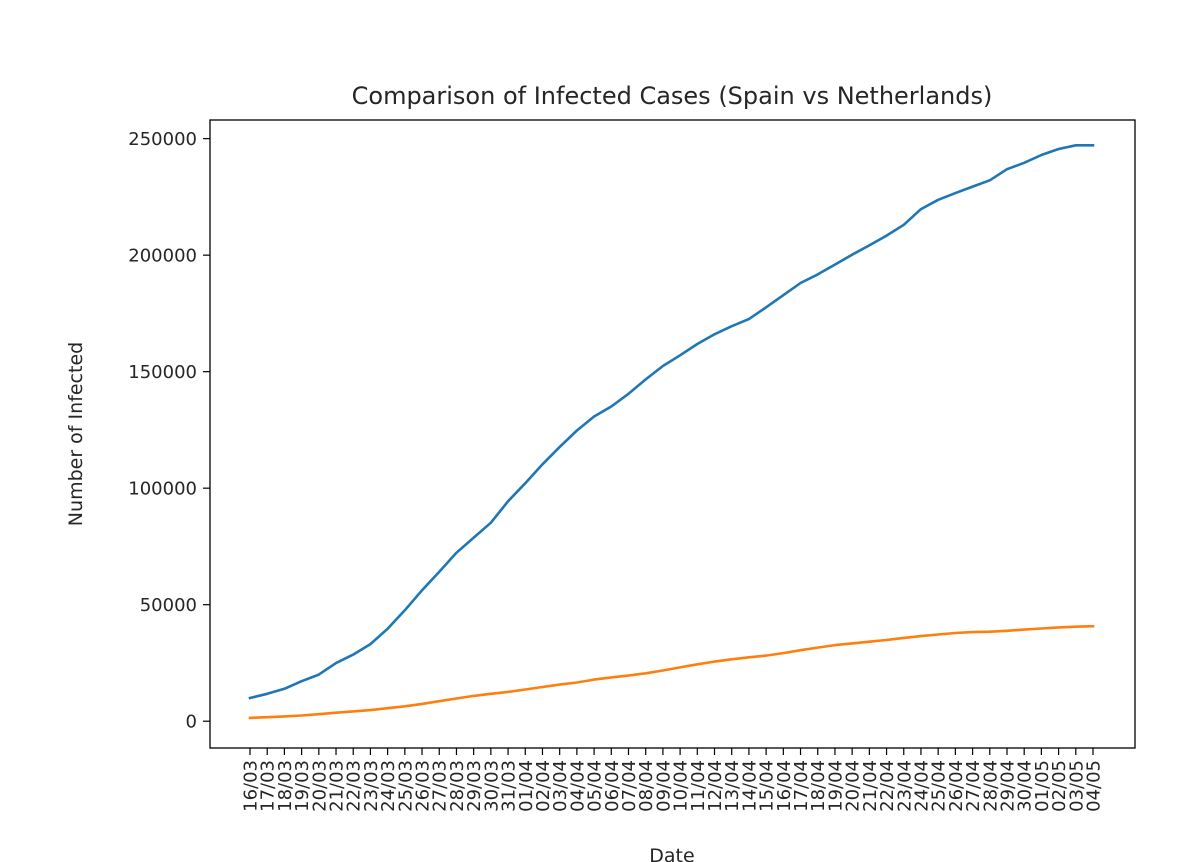 The image size is (1200, 862). What do you see at coordinates (732, 786) in the screenshot?
I see `x-tick-label: 13/04` at bounding box center [732, 786].